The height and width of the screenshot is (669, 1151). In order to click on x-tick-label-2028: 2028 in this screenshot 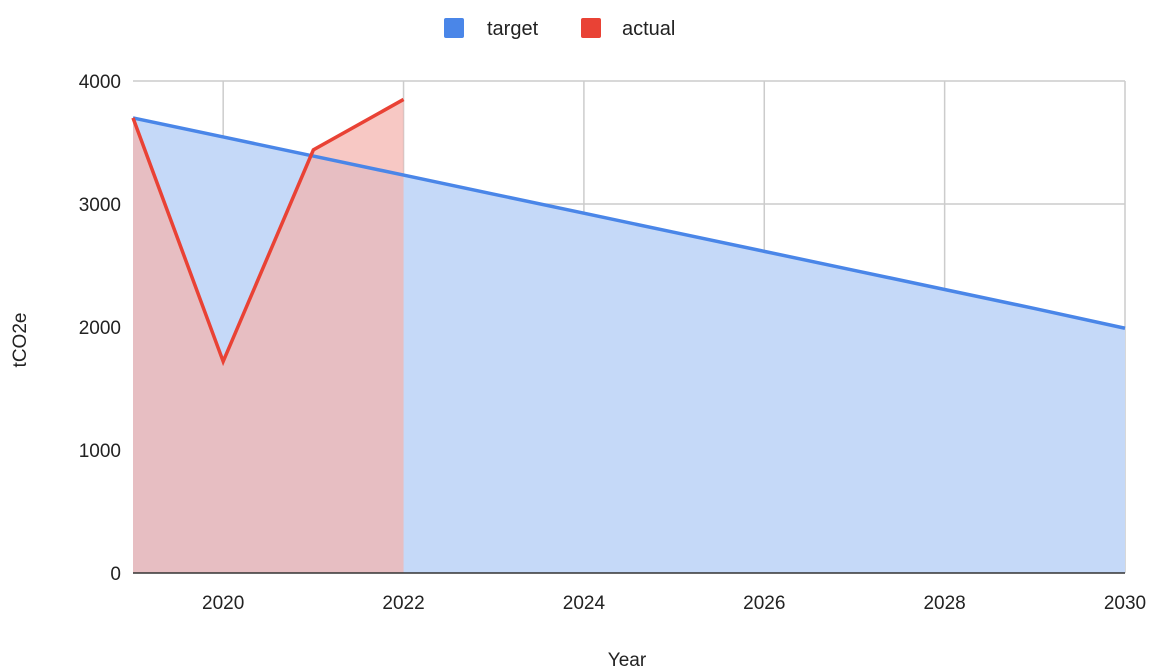, I will do `click(944, 603)`.